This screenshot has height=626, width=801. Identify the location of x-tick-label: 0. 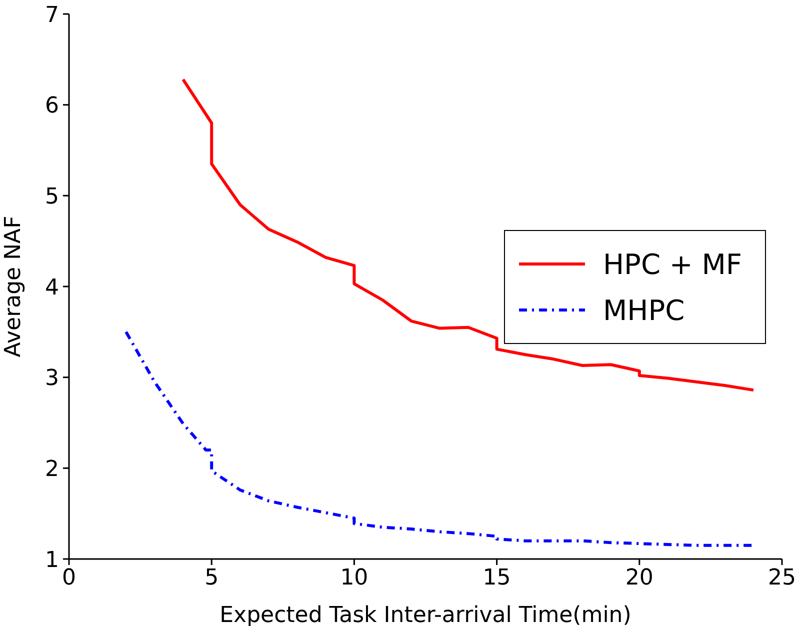
(69, 578).